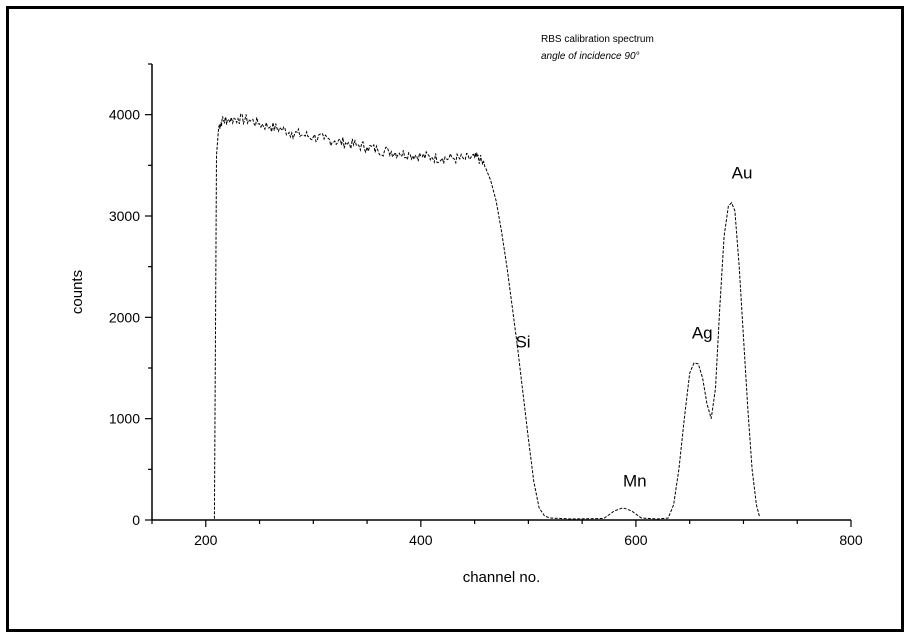  What do you see at coordinates (77, 292) in the screenshot?
I see `y-axis-label: counts` at bounding box center [77, 292].